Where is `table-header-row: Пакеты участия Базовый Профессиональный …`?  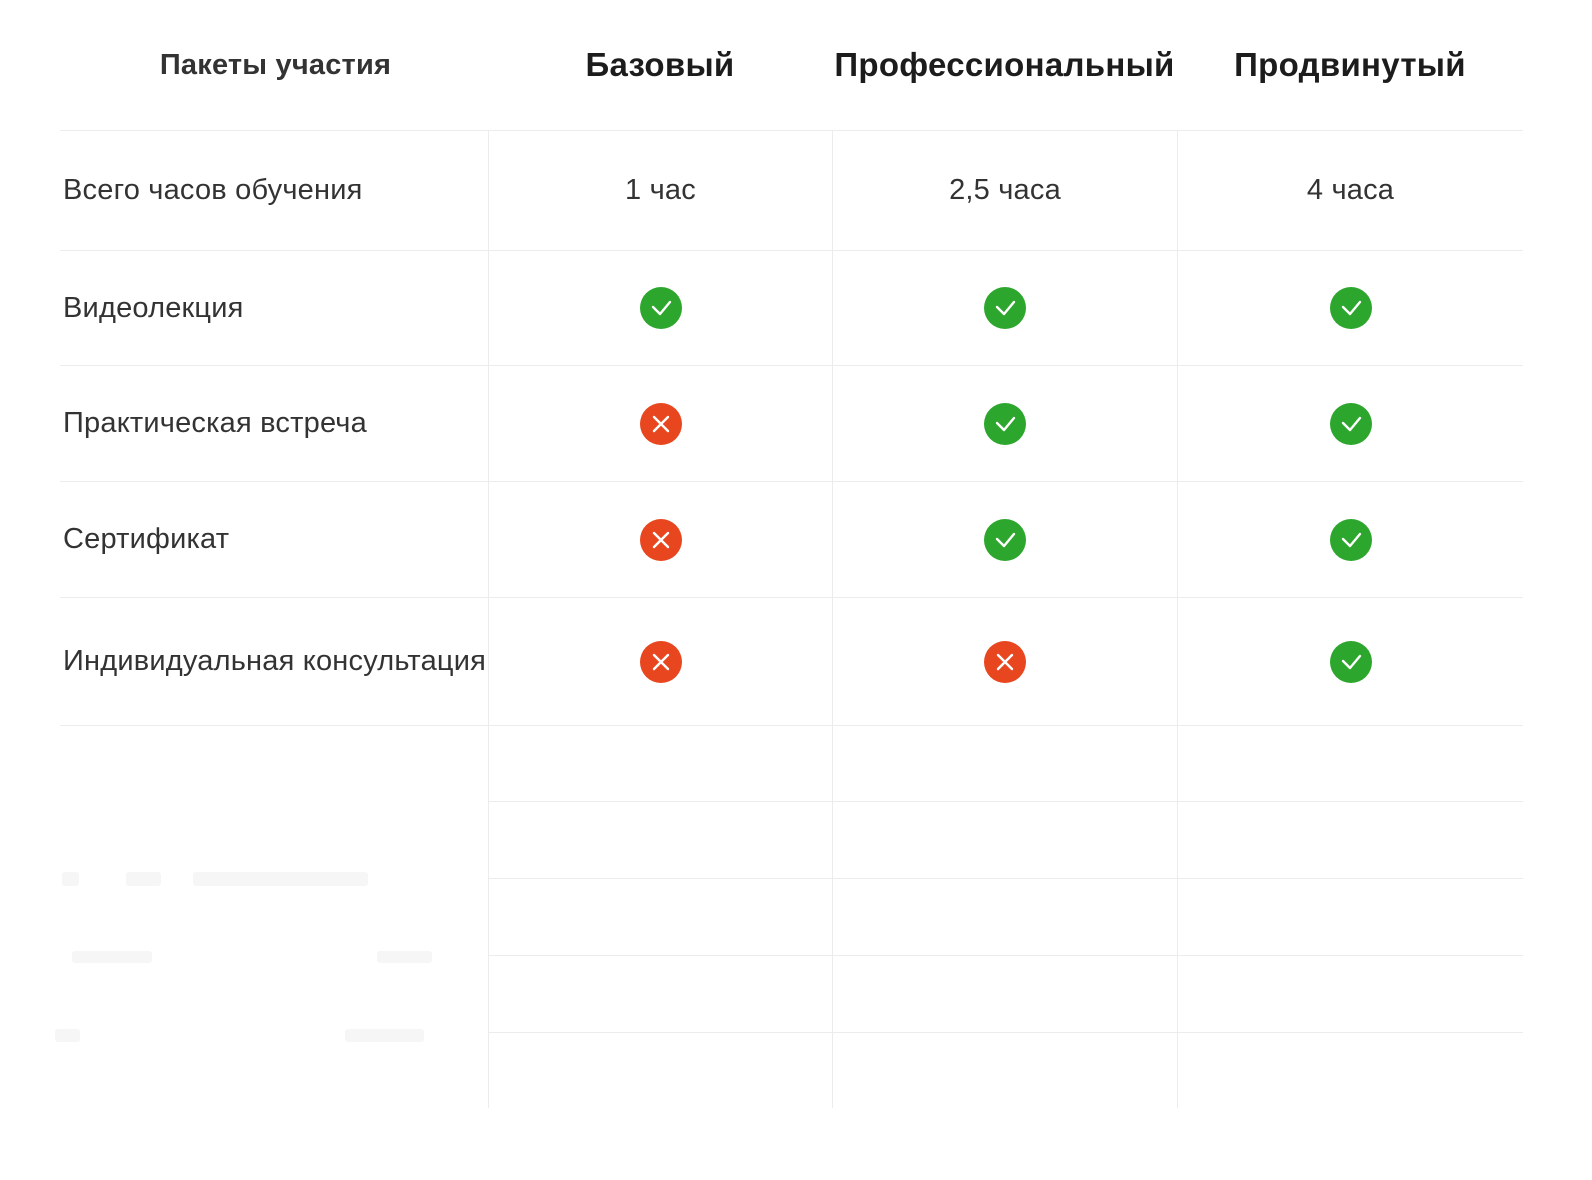
table-header-row: Пакеты участия Базовый Профессиональный … is located at coordinates (791, 65).